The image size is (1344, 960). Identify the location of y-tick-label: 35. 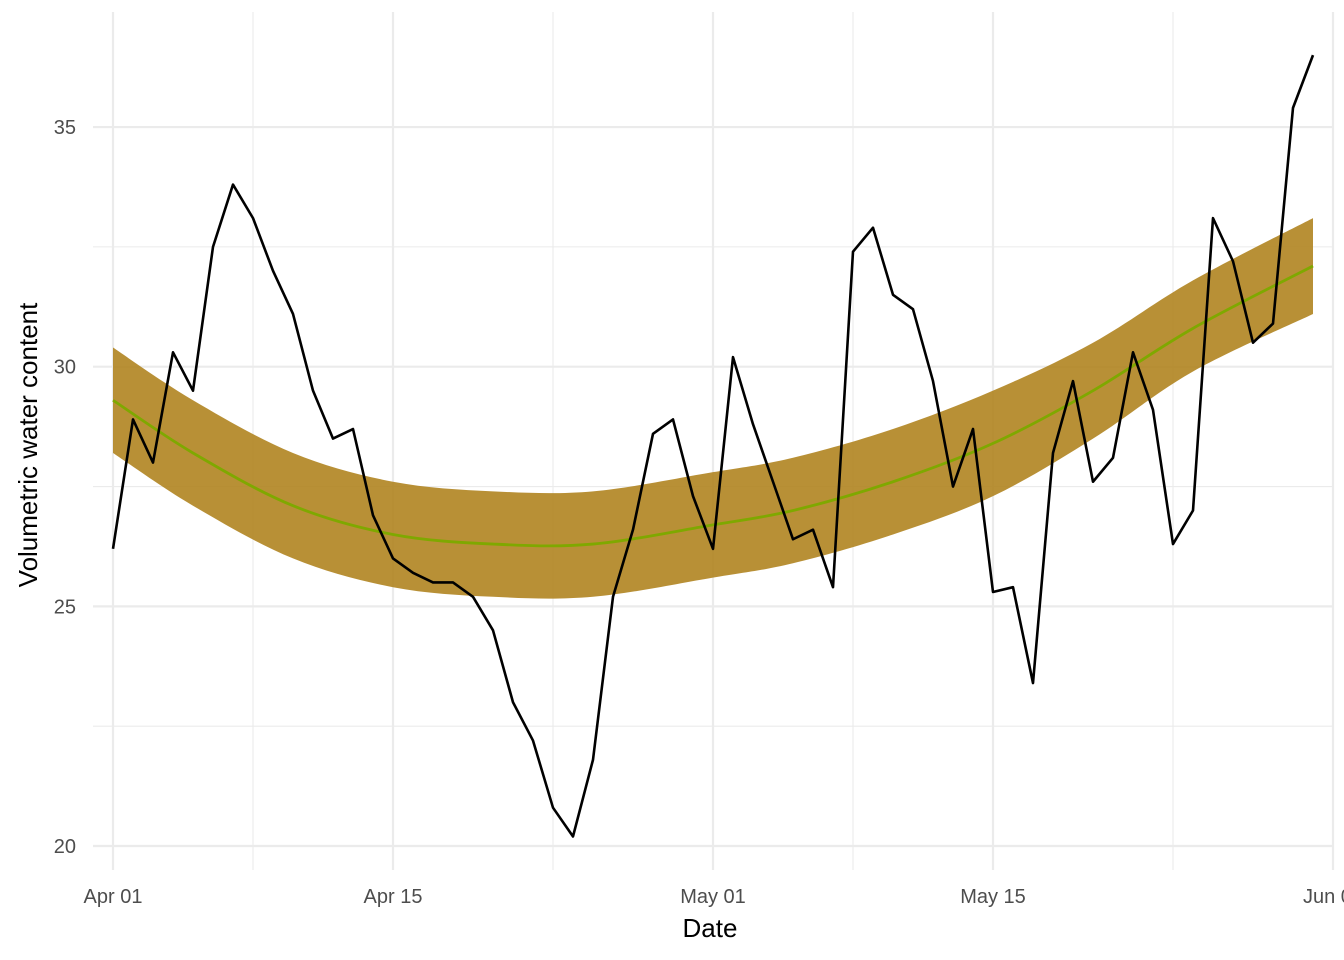
(65, 128).